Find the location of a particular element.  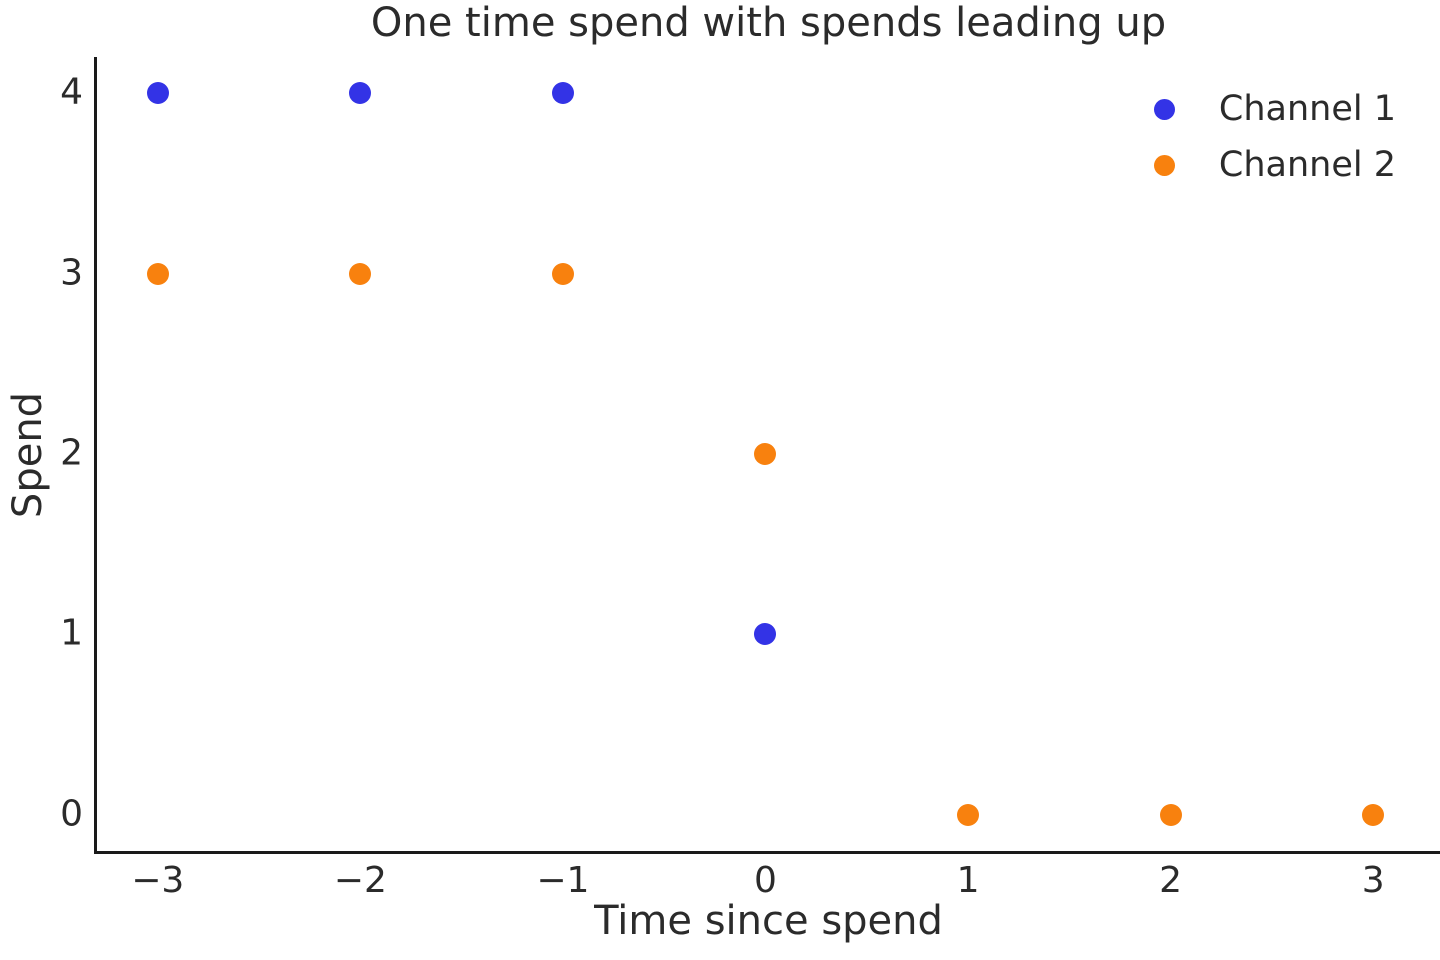

legend-item-channel-2: Channel 2 is located at coordinates (1274, 165).